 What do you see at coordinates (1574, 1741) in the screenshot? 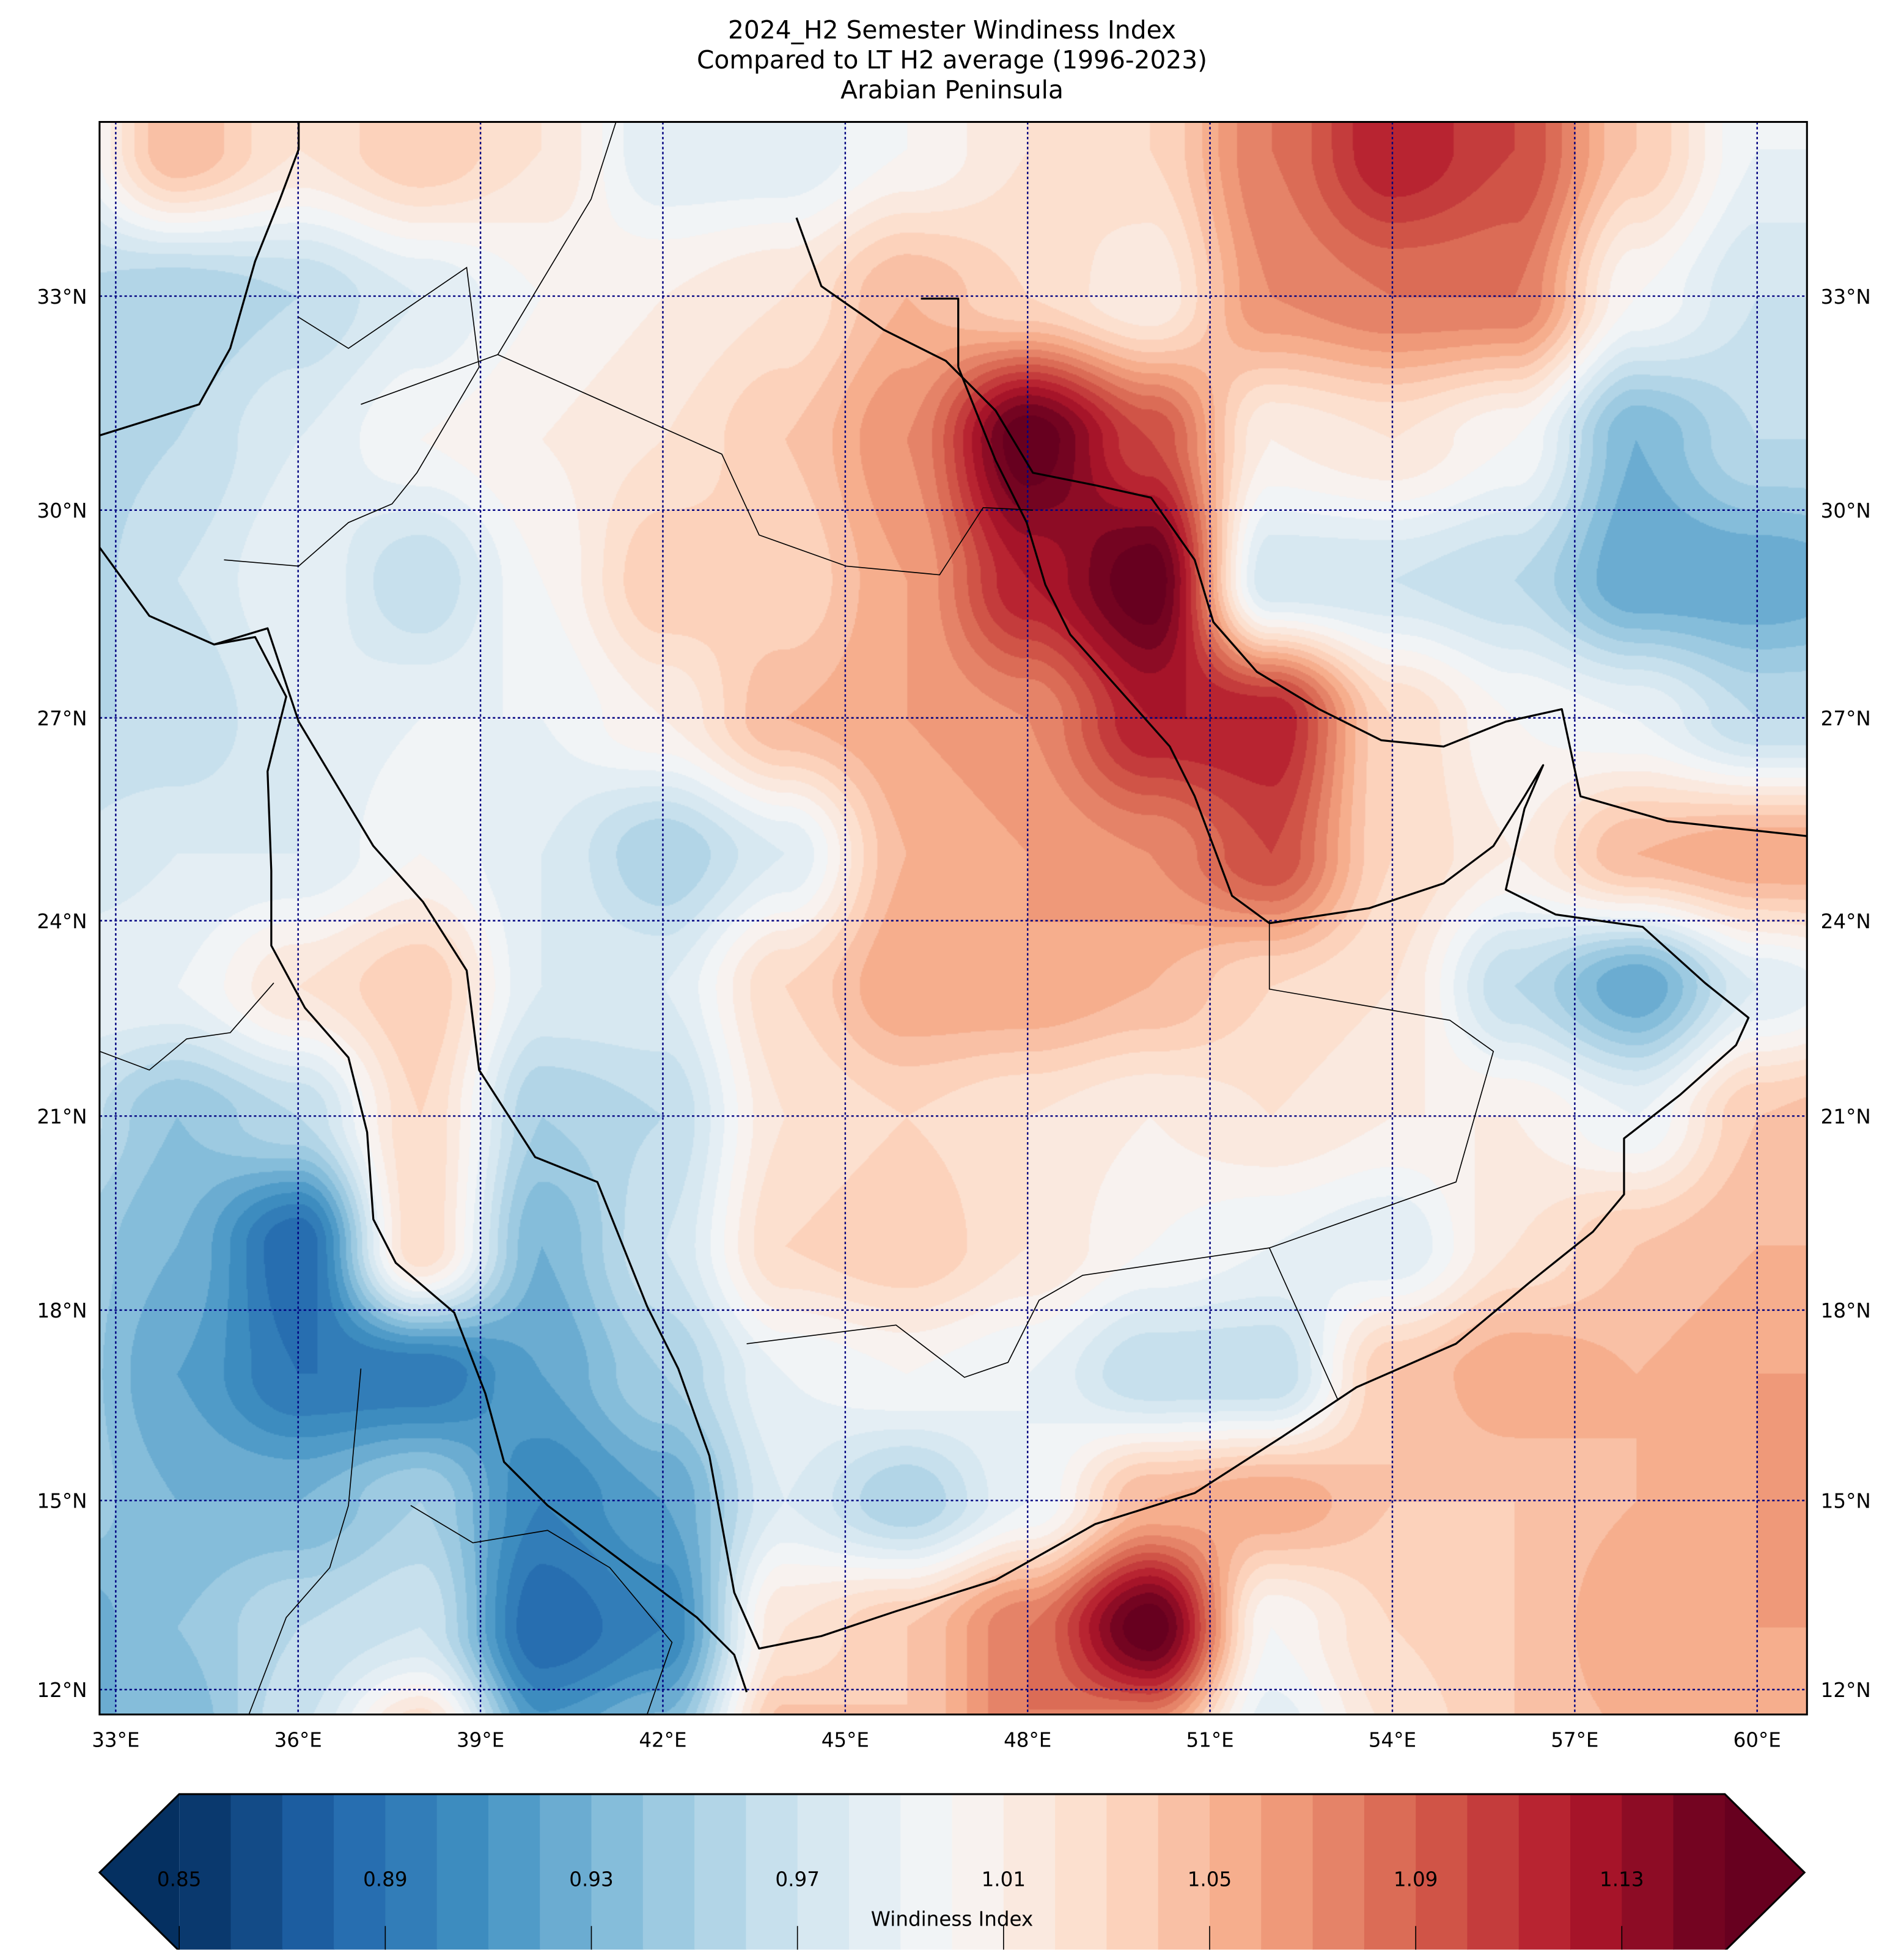
I see `lon-label: 57°E` at bounding box center [1574, 1741].